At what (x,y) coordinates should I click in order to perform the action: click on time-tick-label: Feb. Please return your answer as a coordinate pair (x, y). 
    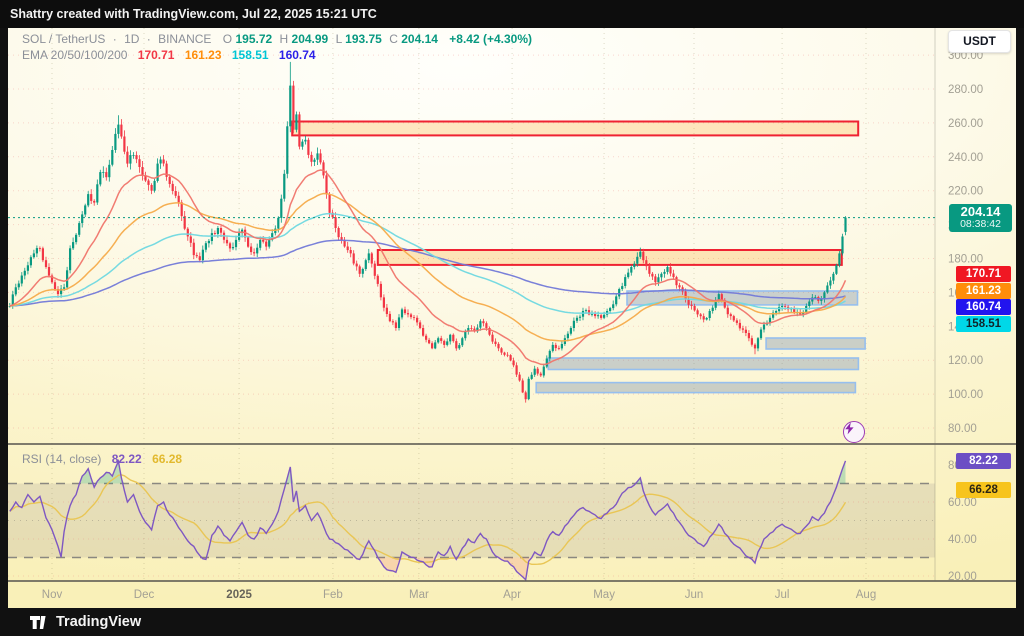
    Looking at the image, I should click on (333, 595).